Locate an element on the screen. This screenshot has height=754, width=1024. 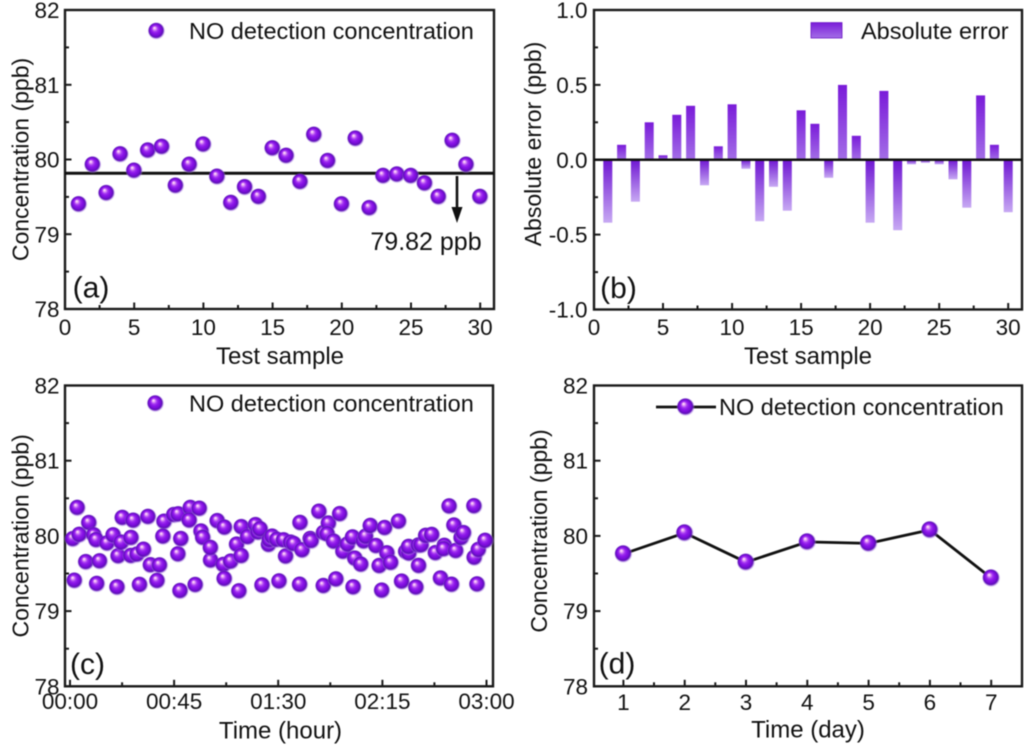
svg-text: -0.5 is located at coordinates (568, 235).